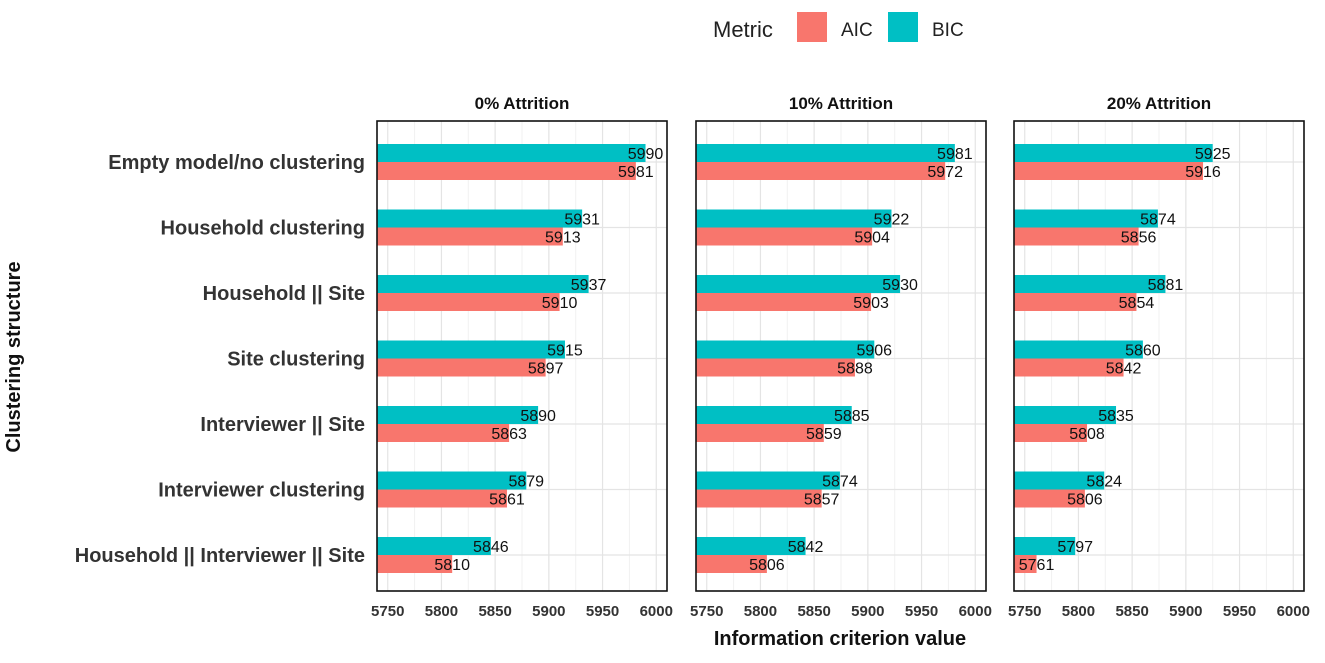 Image resolution: width=1325 pixels, height=663 pixels. I want to click on category-label-empty-model-no-clustering: Empty model/no clustering, so click(236, 163).